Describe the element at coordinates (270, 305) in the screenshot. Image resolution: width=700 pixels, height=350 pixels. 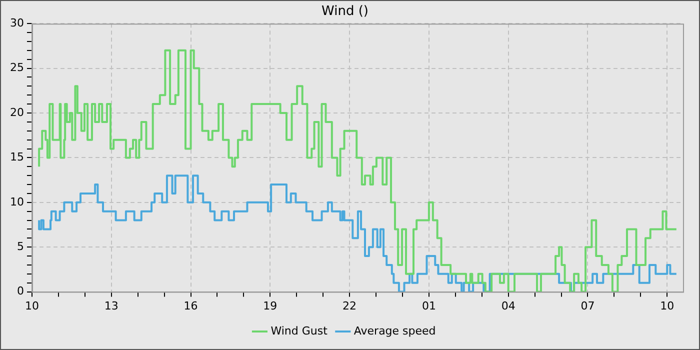
I see `x-tick-label: 19` at that location.